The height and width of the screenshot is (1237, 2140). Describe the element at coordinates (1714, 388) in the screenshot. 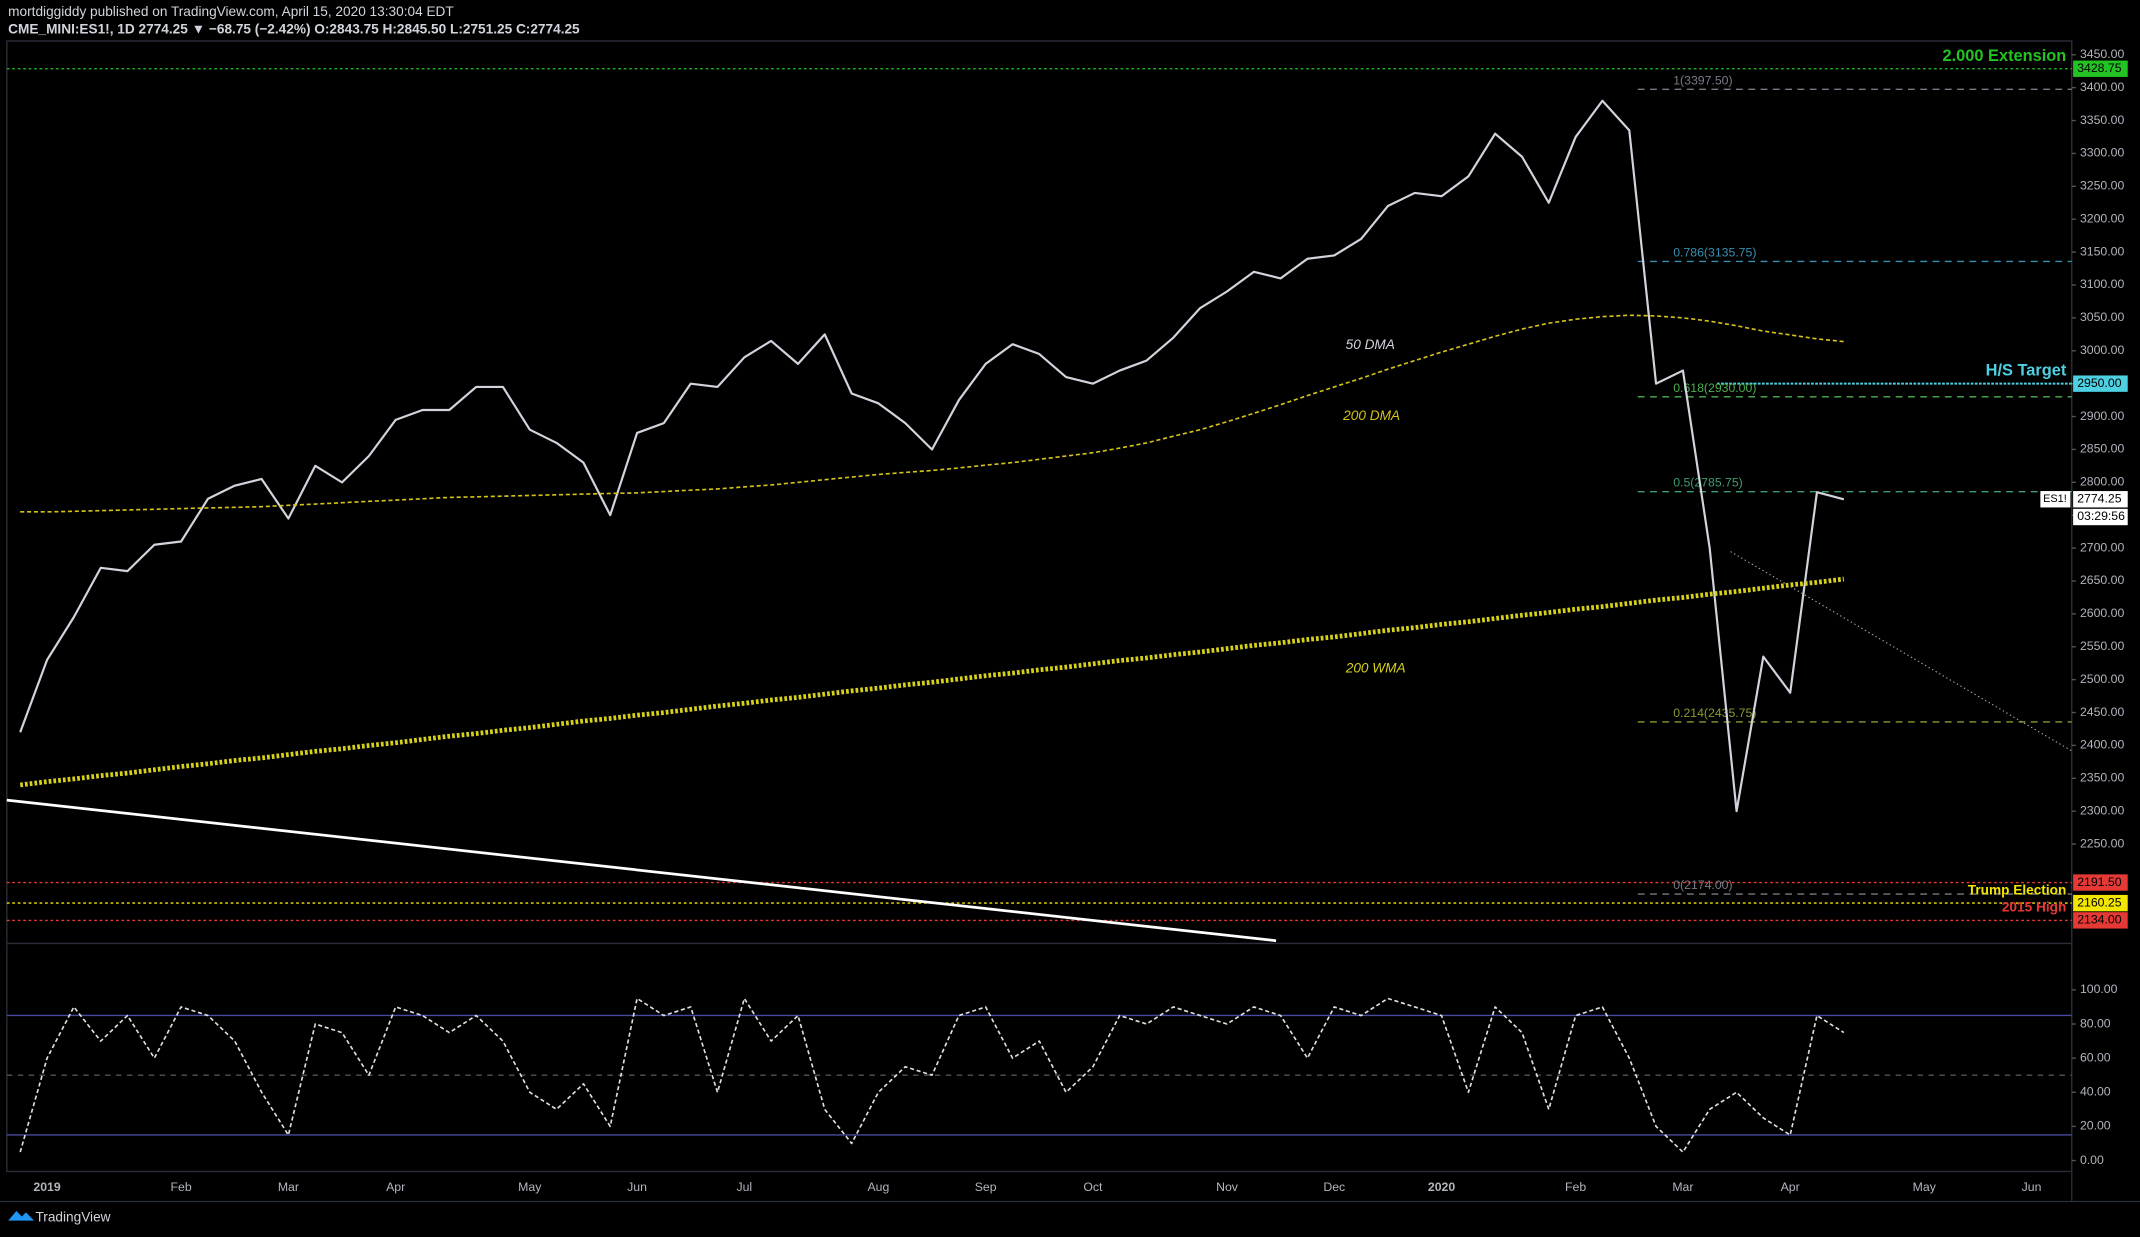

I see `fib-label: 0.618(2930.00)` at that location.